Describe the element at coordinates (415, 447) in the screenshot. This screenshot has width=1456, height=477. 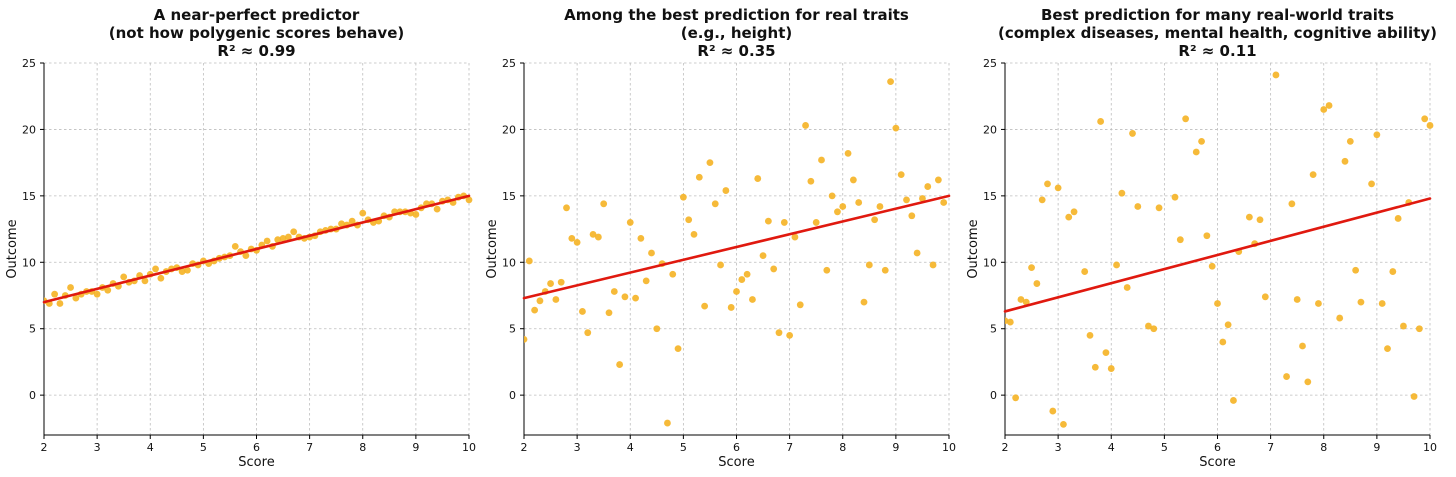
I see `x-tick-label: 9` at that location.